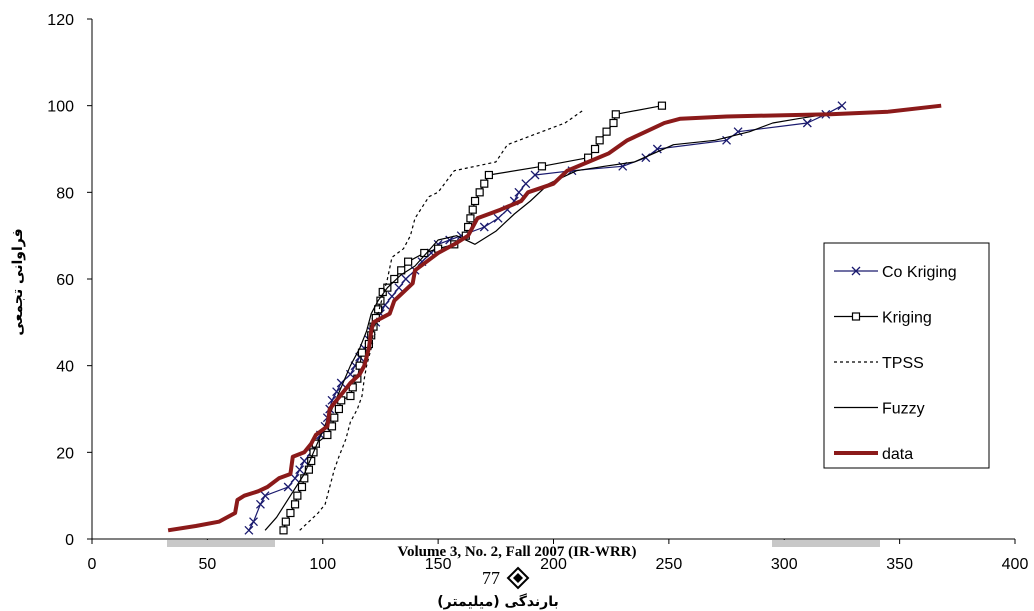 The height and width of the screenshot is (611, 1034). Describe the element at coordinates (18, 281) in the screenshot. I see `y-axis-label: فراوانی تجمعی` at that location.